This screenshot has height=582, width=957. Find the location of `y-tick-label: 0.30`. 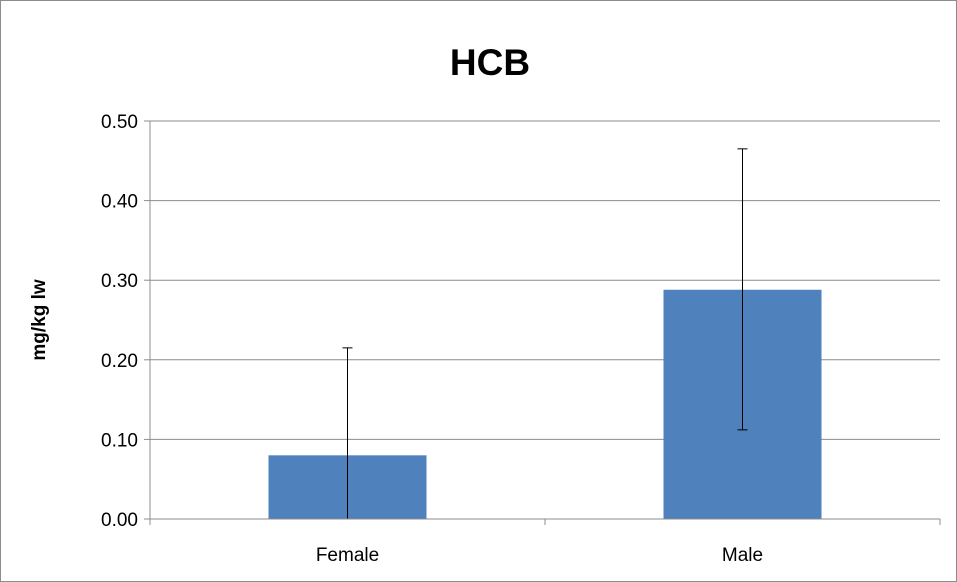

y-tick-label: 0.30 is located at coordinates (119, 281).